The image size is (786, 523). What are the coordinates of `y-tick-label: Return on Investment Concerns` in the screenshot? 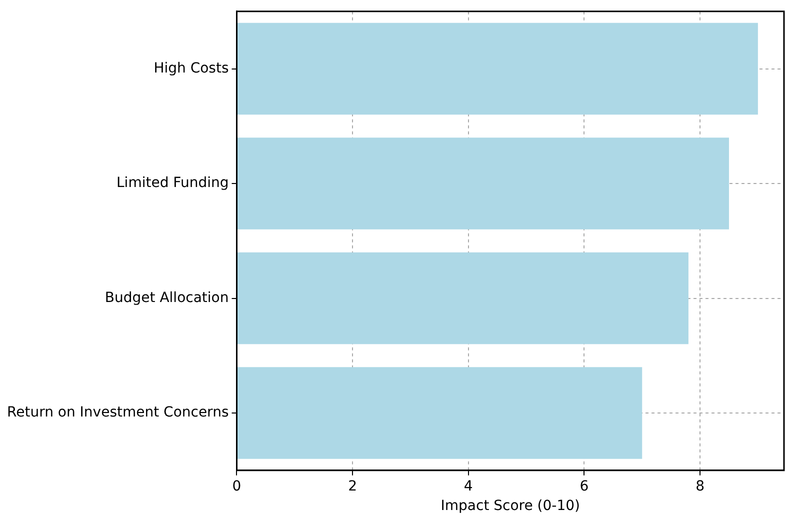 It's located at (117, 412).